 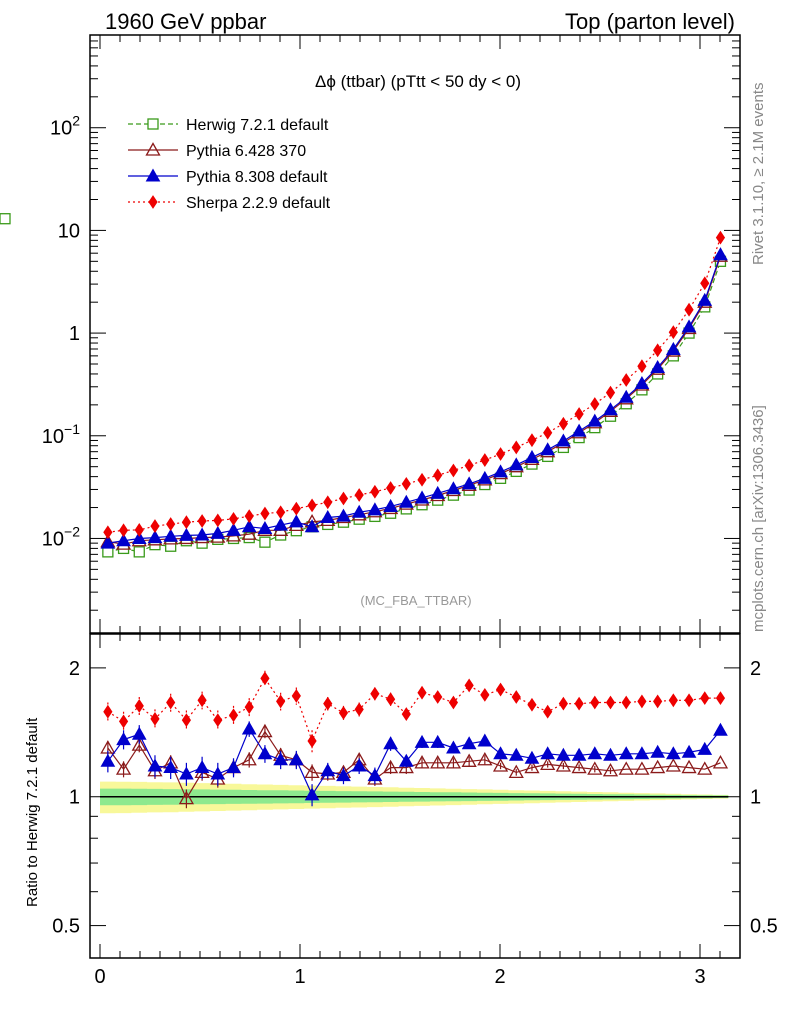 I want to click on legend-entry: Sherpa 2.2.9 default, so click(x=229, y=203).